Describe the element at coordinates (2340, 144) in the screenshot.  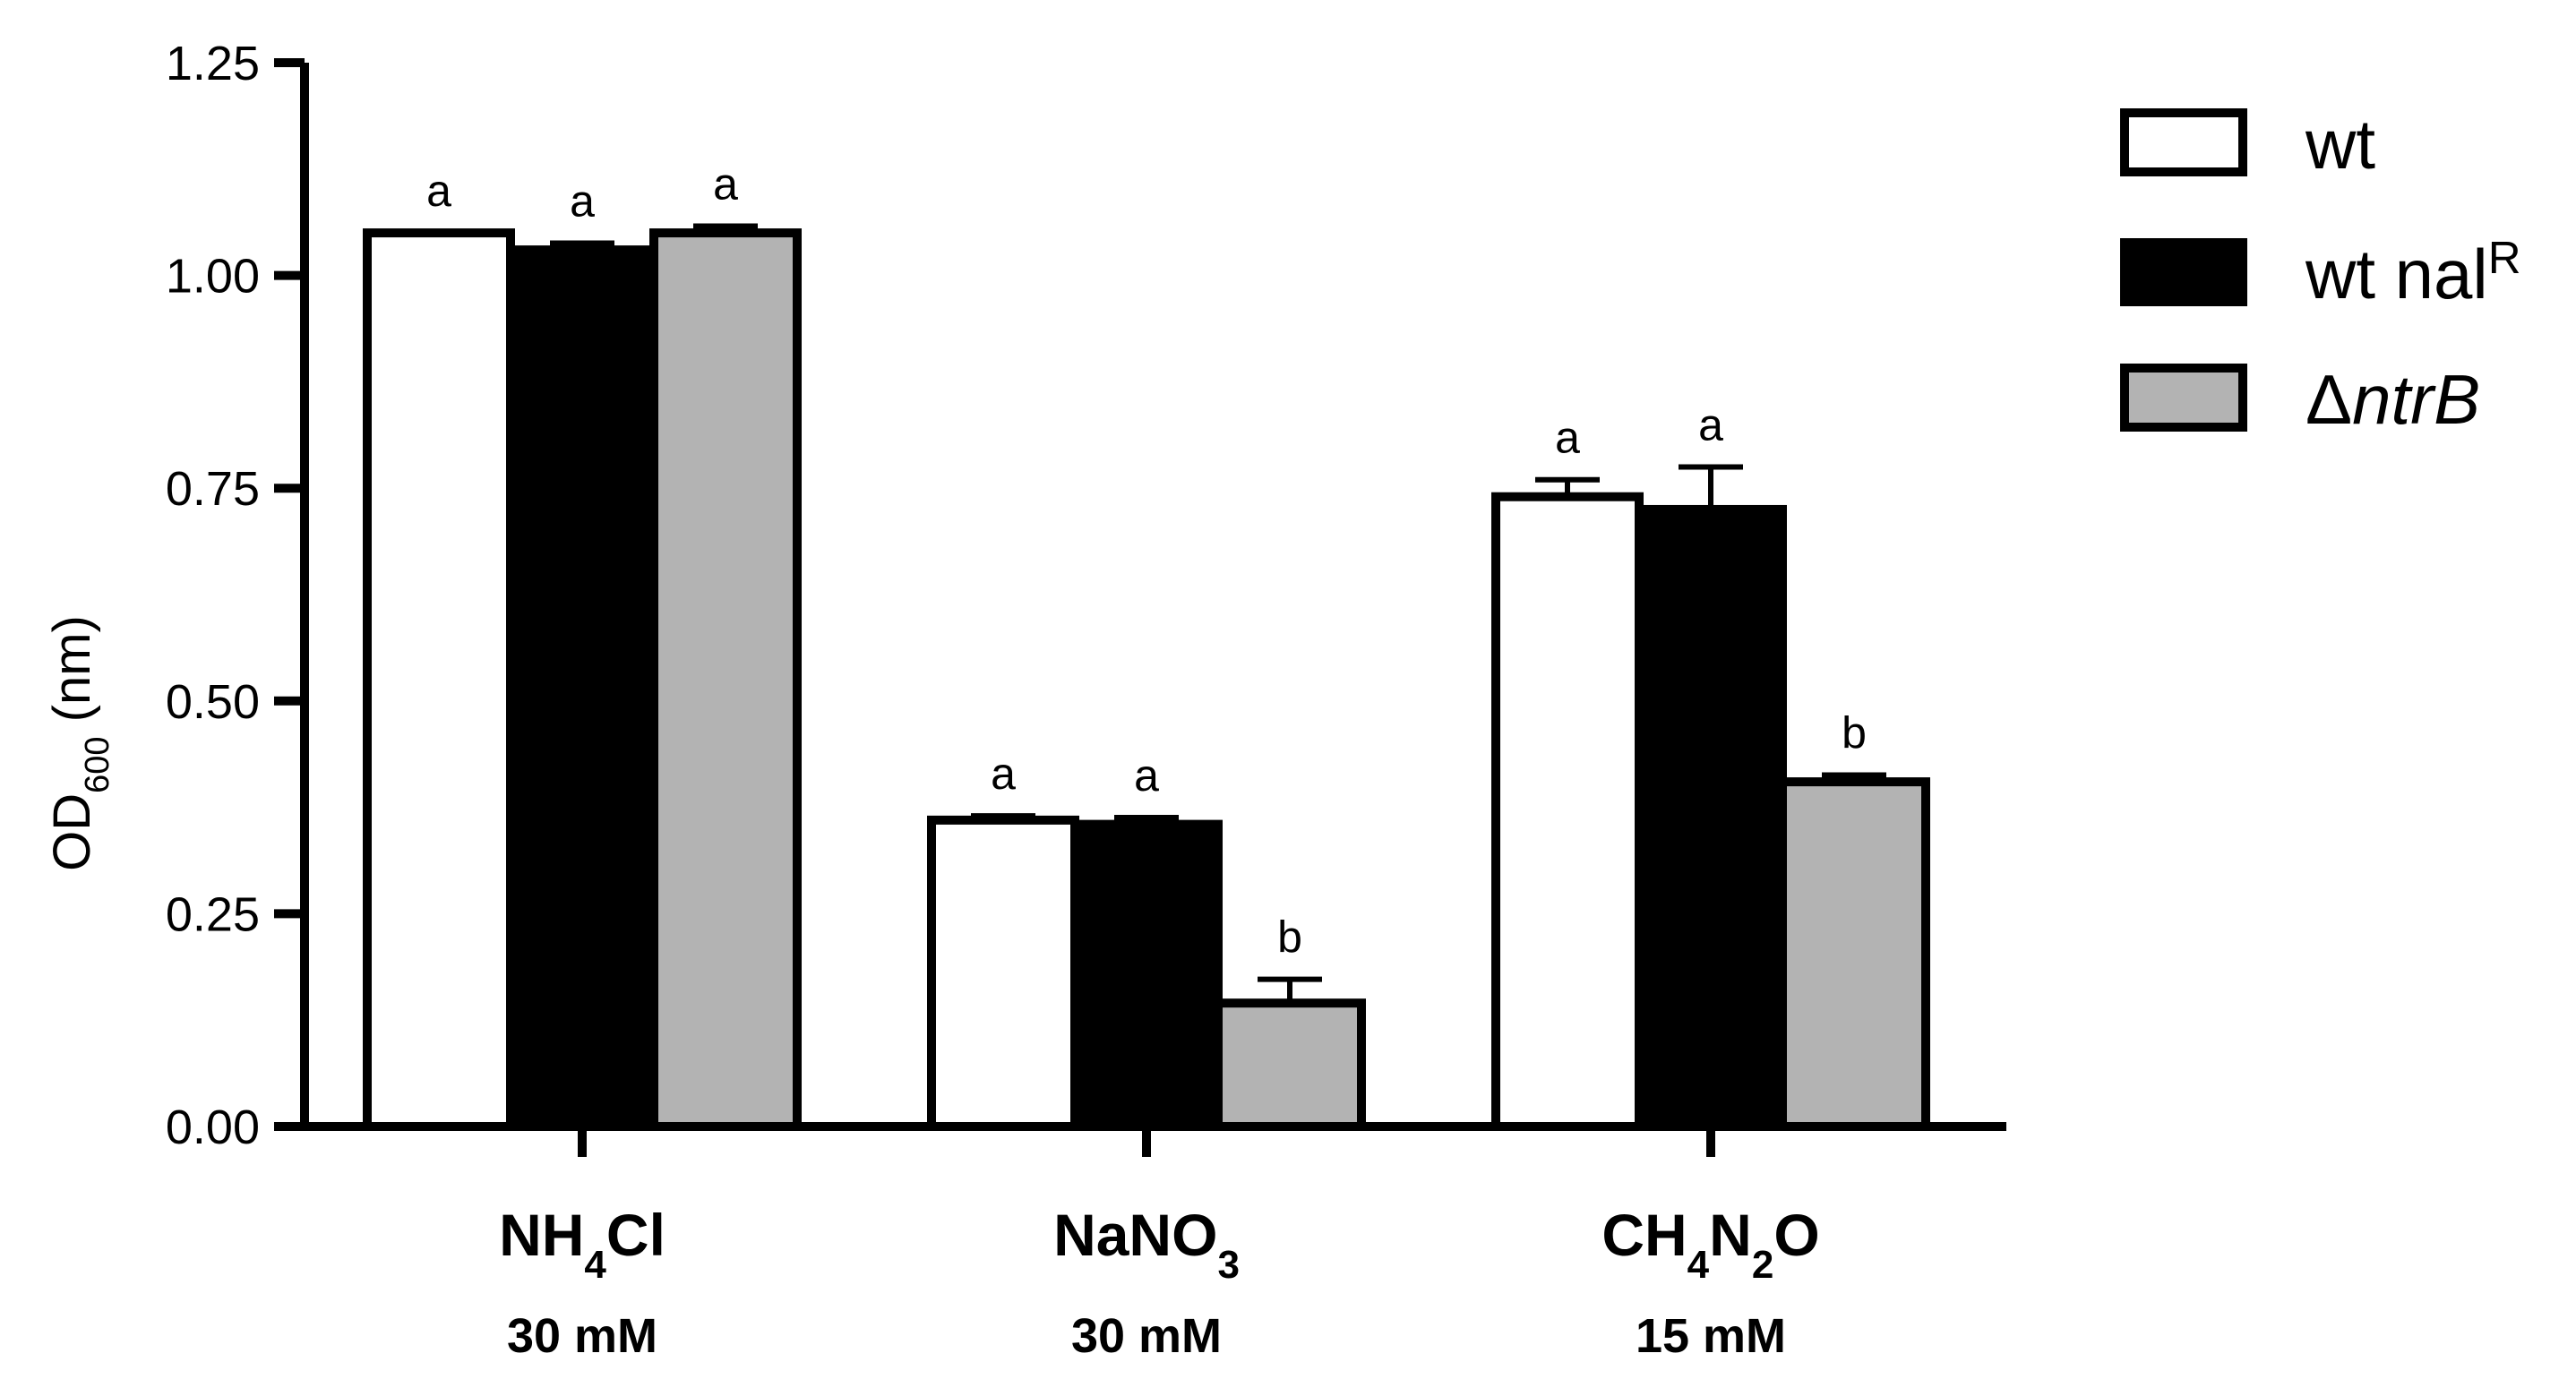
I see `legend-label-1: wt` at that location.